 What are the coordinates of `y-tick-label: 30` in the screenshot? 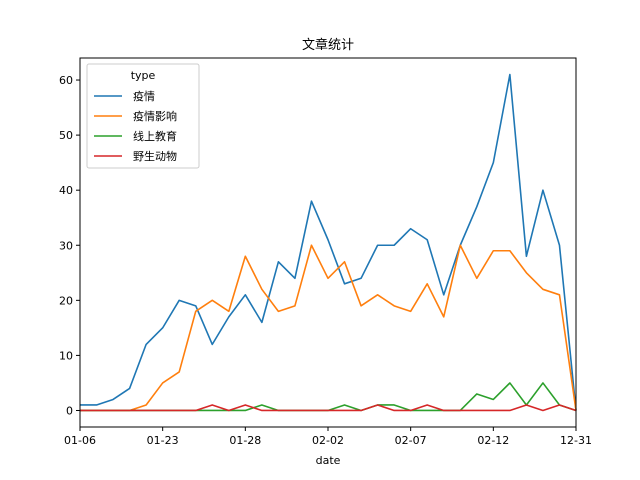 It's located at (66, 245).